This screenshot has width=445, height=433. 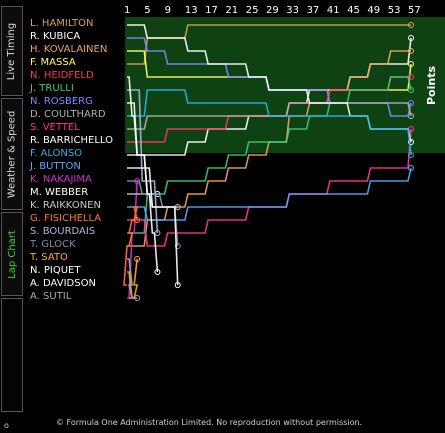 What do you see at coordinates (55, 36) in the screenshot?
I see `driver-name: R. KUBICA` at bounding box center [55, 36].